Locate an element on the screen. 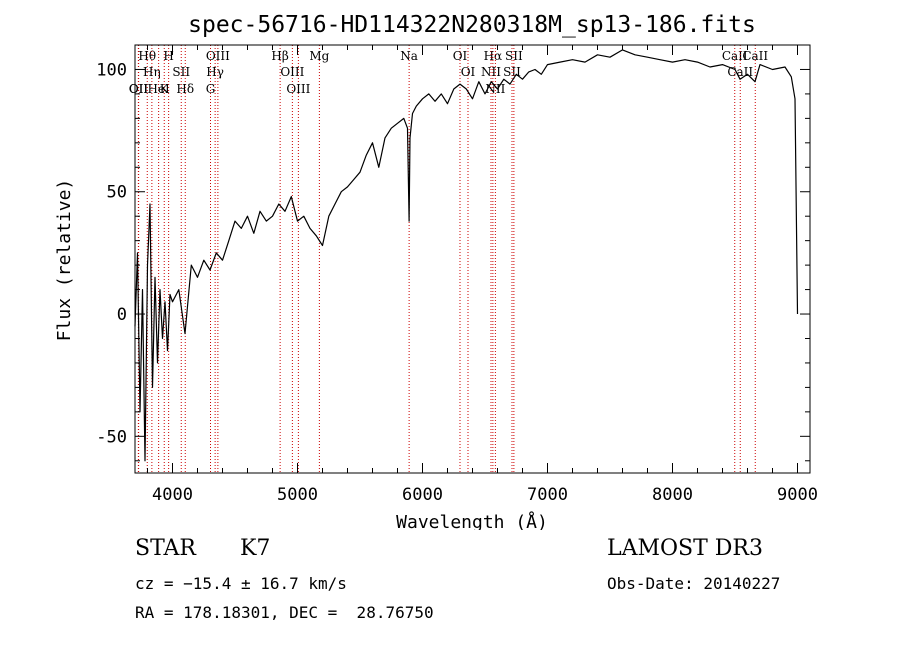 This screenshot has height=649, width=900. line-marker-label: K is located at coordinates (165, 89).